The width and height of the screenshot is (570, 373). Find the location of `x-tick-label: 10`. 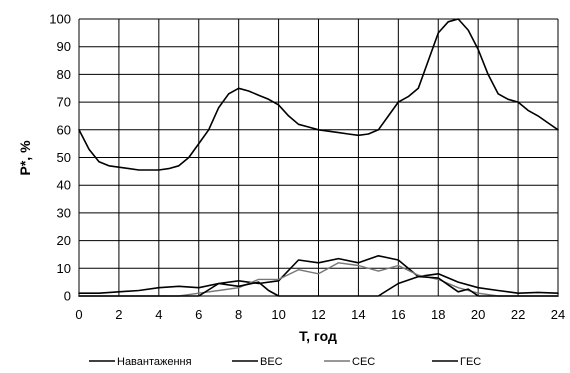

x-tick-label: 10 is located at coordinates (278, 314).